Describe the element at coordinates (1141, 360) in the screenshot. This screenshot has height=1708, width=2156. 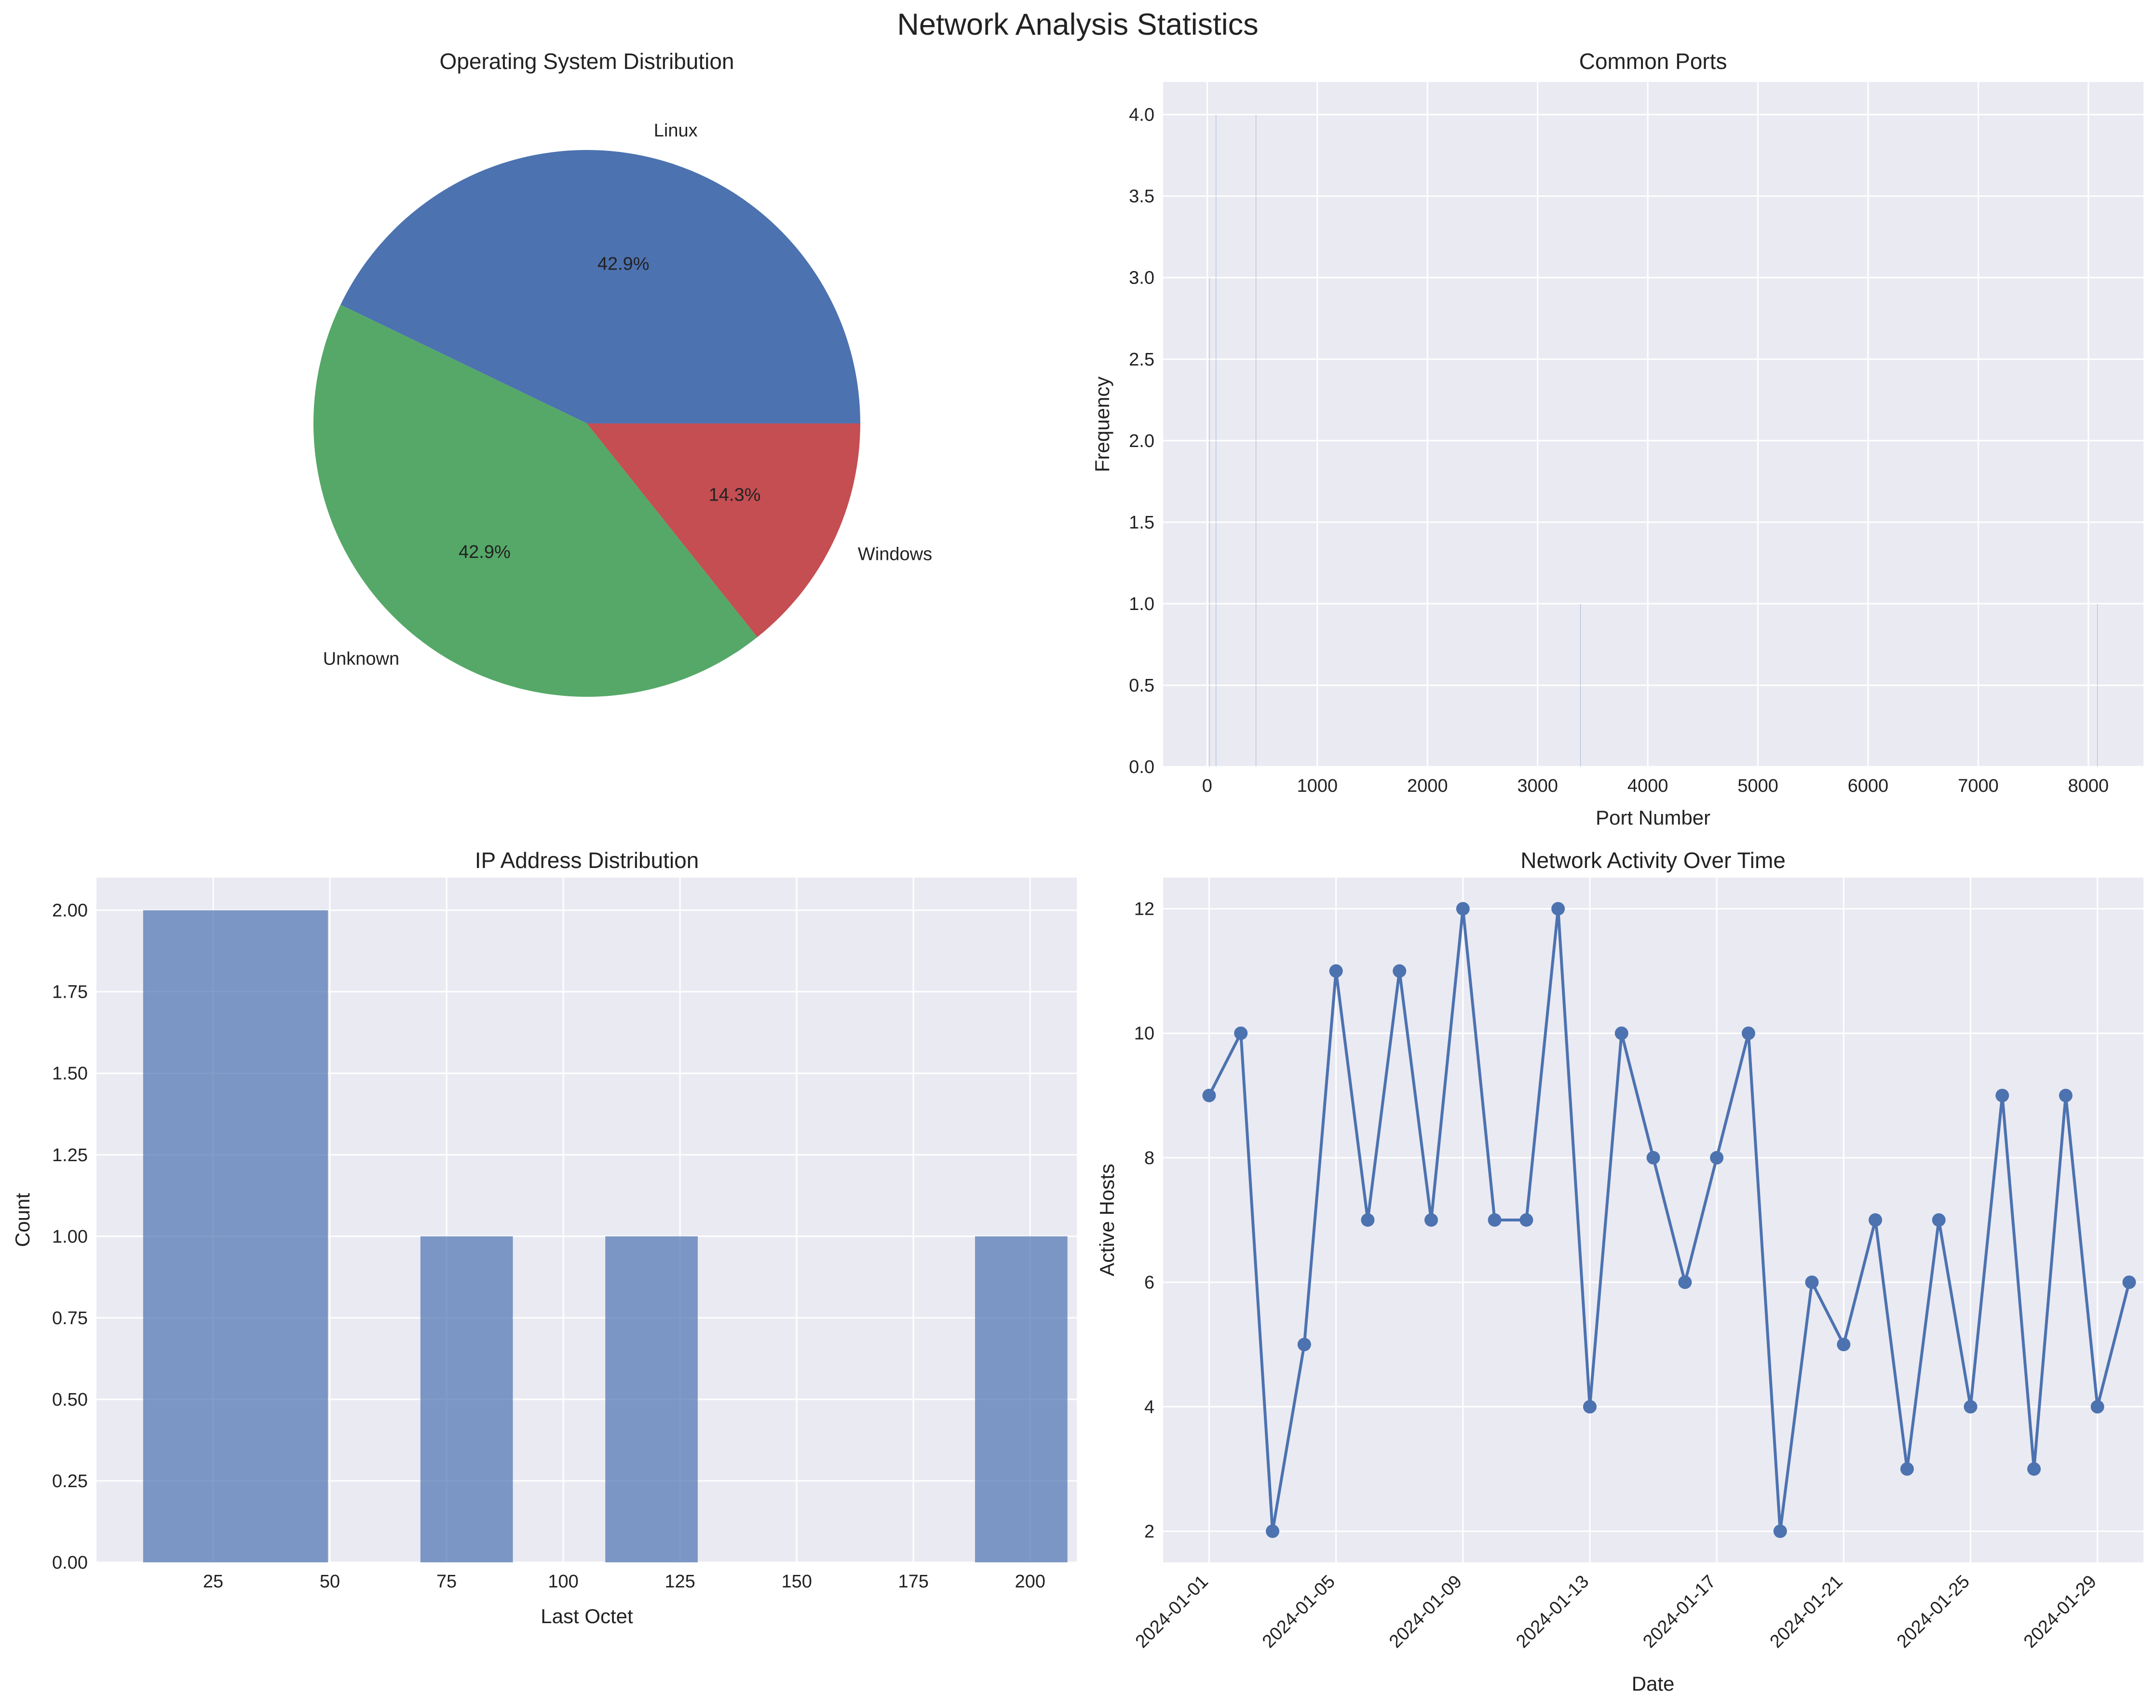
I see `common-ports-ytick-label: 2.5` at that location.